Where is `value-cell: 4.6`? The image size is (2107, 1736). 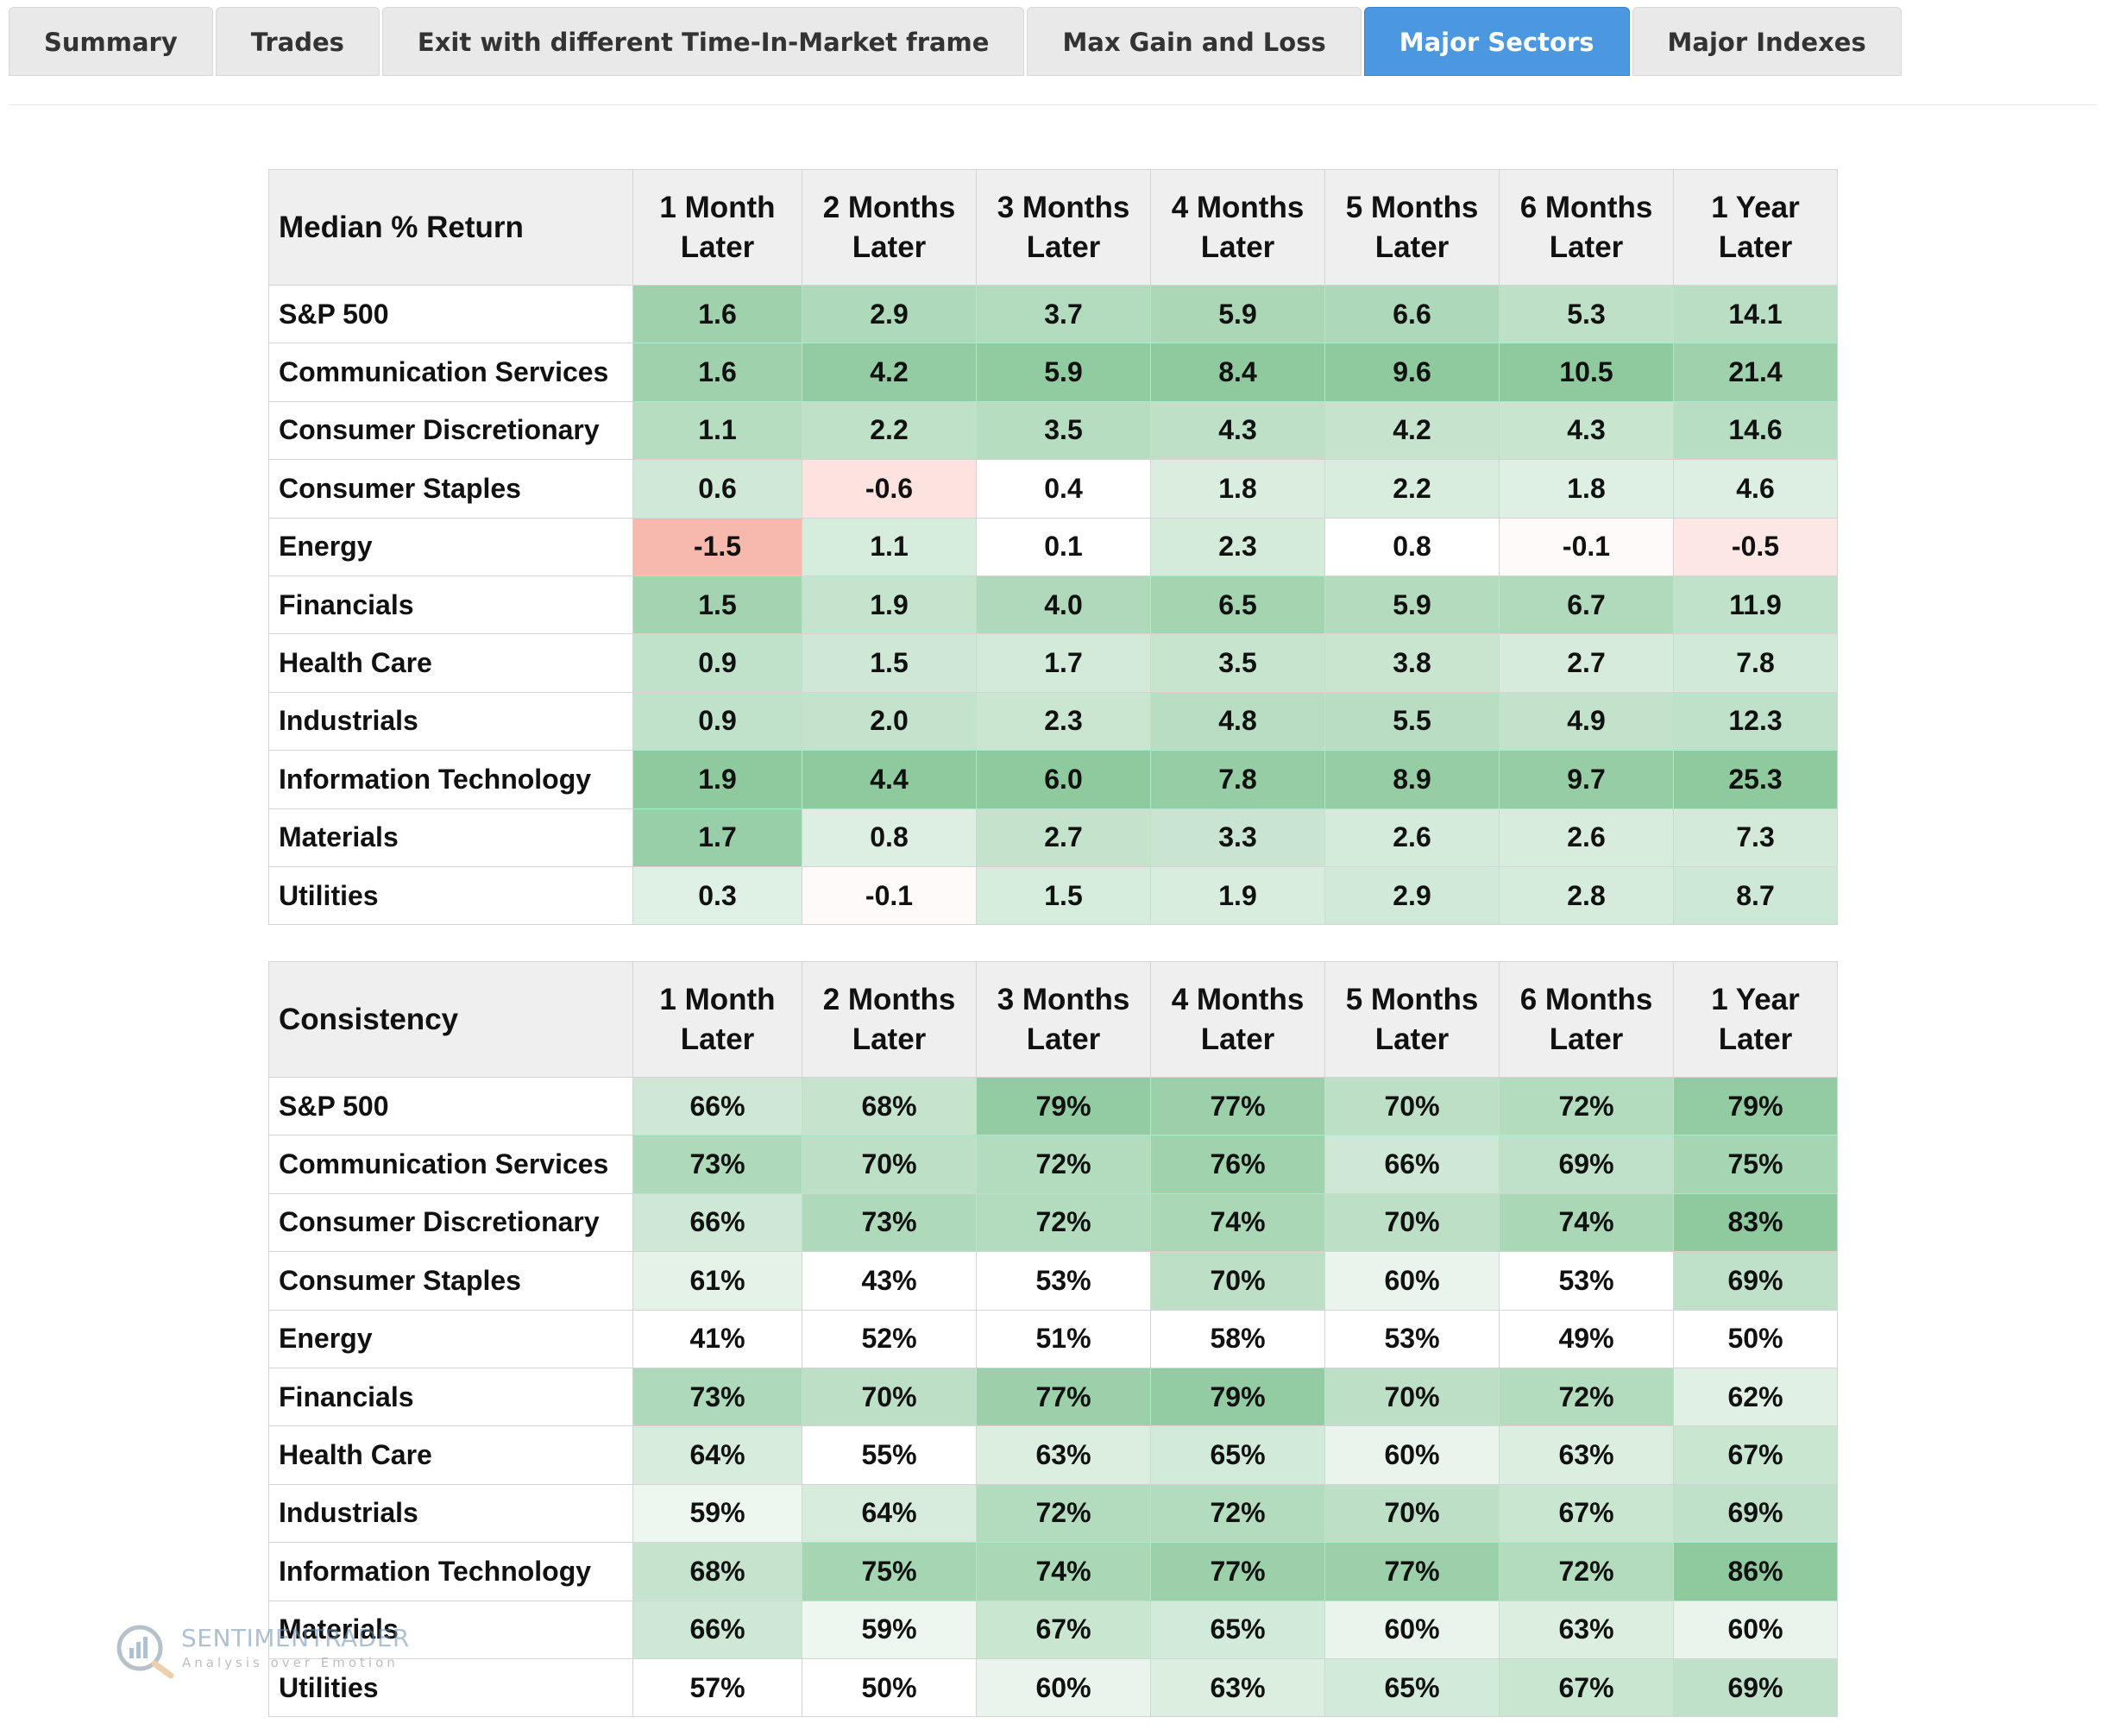
value-cell: 4.6 is located at coordinates (1755, 489).